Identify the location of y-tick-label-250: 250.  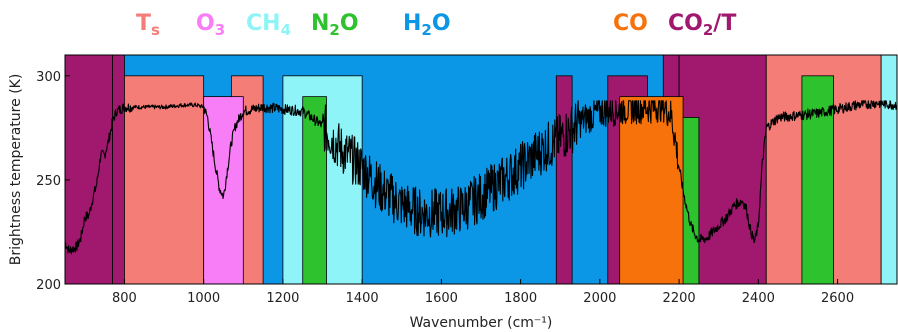
(48, 181).